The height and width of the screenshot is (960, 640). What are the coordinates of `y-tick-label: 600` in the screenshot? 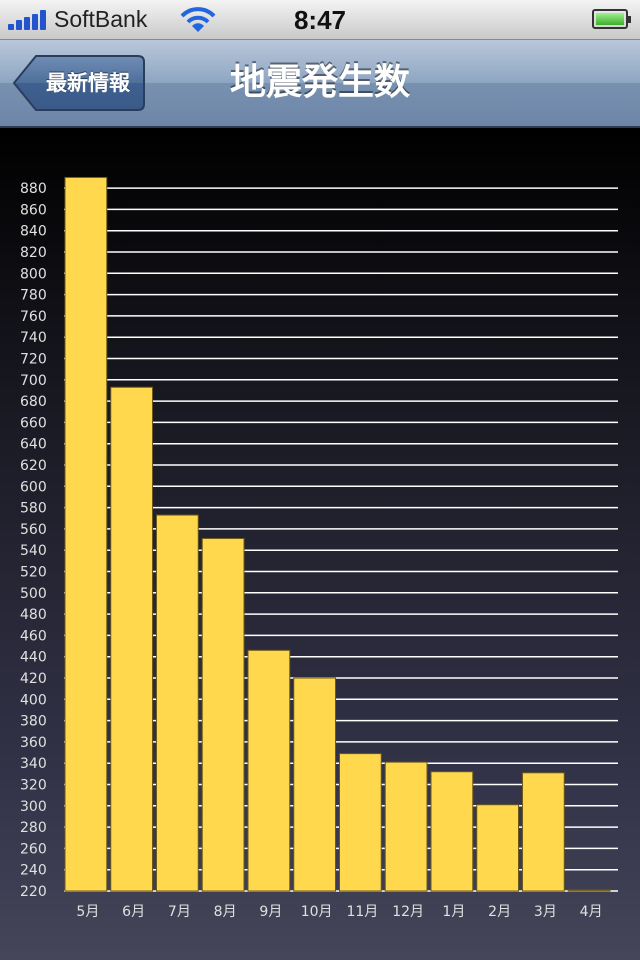 It's located at (33, 487).